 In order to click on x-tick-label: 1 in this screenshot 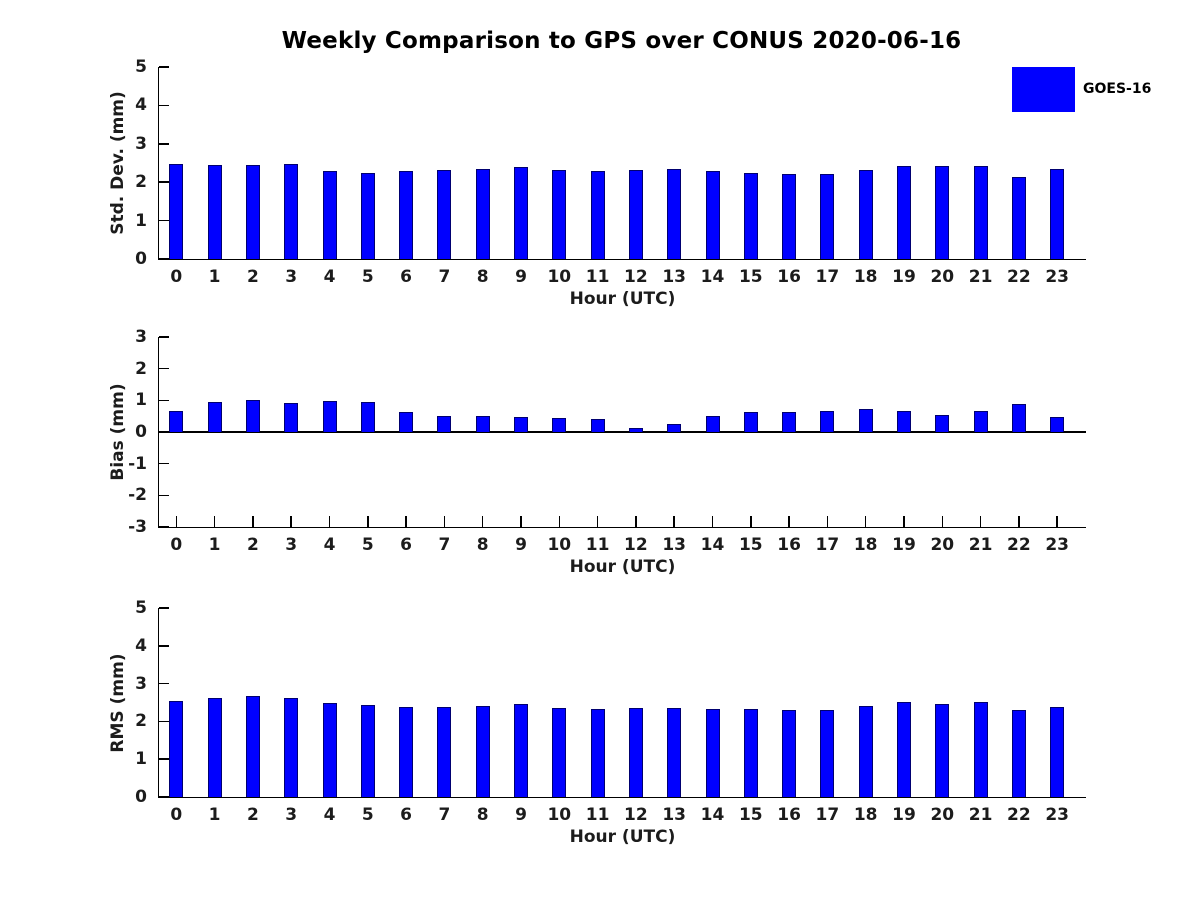, I will do `click(214, 277)`.